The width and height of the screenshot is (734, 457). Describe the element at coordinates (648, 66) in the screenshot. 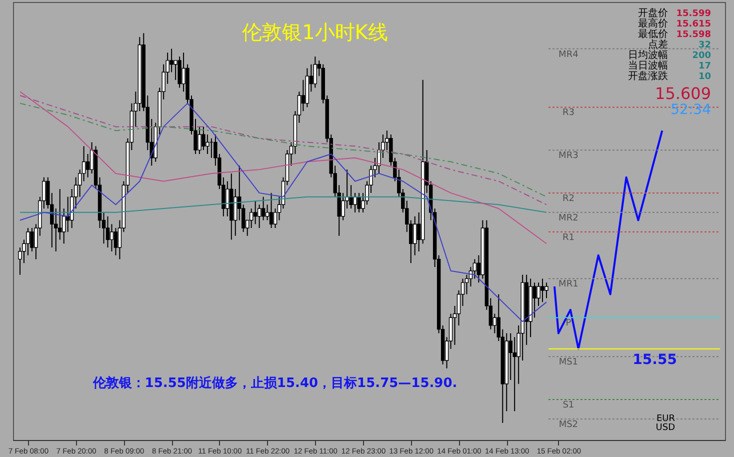

I see `annotation: 当日波幅` at that location.